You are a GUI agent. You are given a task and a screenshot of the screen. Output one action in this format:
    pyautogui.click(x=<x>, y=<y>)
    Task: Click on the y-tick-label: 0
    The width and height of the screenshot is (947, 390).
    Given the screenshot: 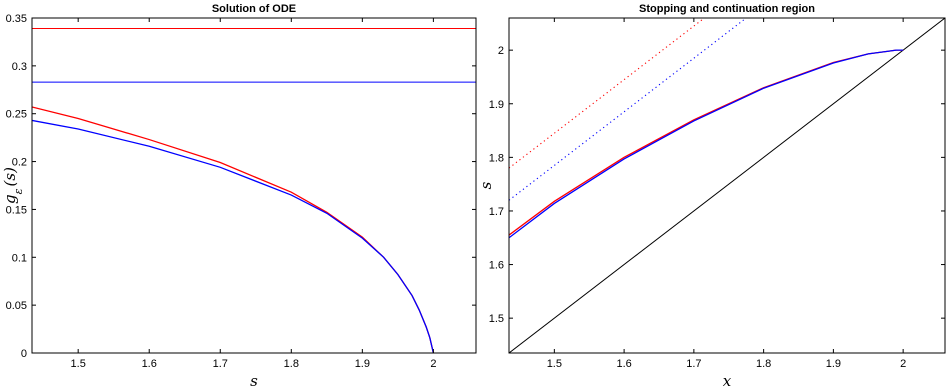 What is the action you would take?
    pyautogui.click(x=24, y=354)
    